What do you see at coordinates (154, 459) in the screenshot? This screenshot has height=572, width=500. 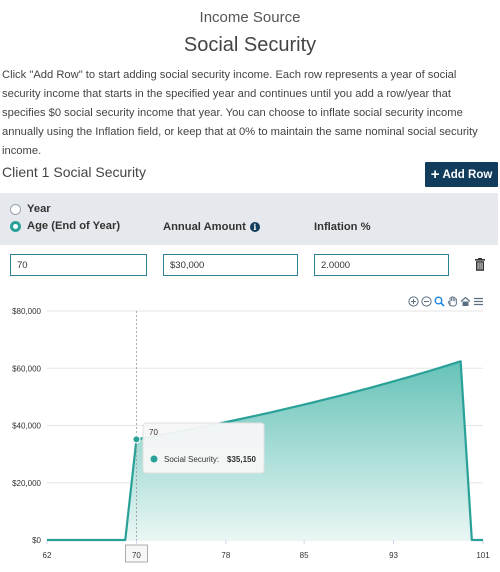 I see `tooltip-marker` at bounding box center [154, 459].